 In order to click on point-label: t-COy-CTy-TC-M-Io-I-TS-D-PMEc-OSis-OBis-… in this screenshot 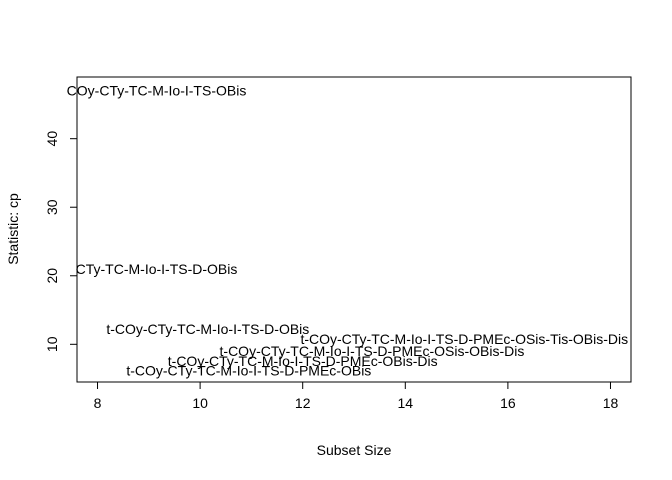, I will do `click(372, 351)`.